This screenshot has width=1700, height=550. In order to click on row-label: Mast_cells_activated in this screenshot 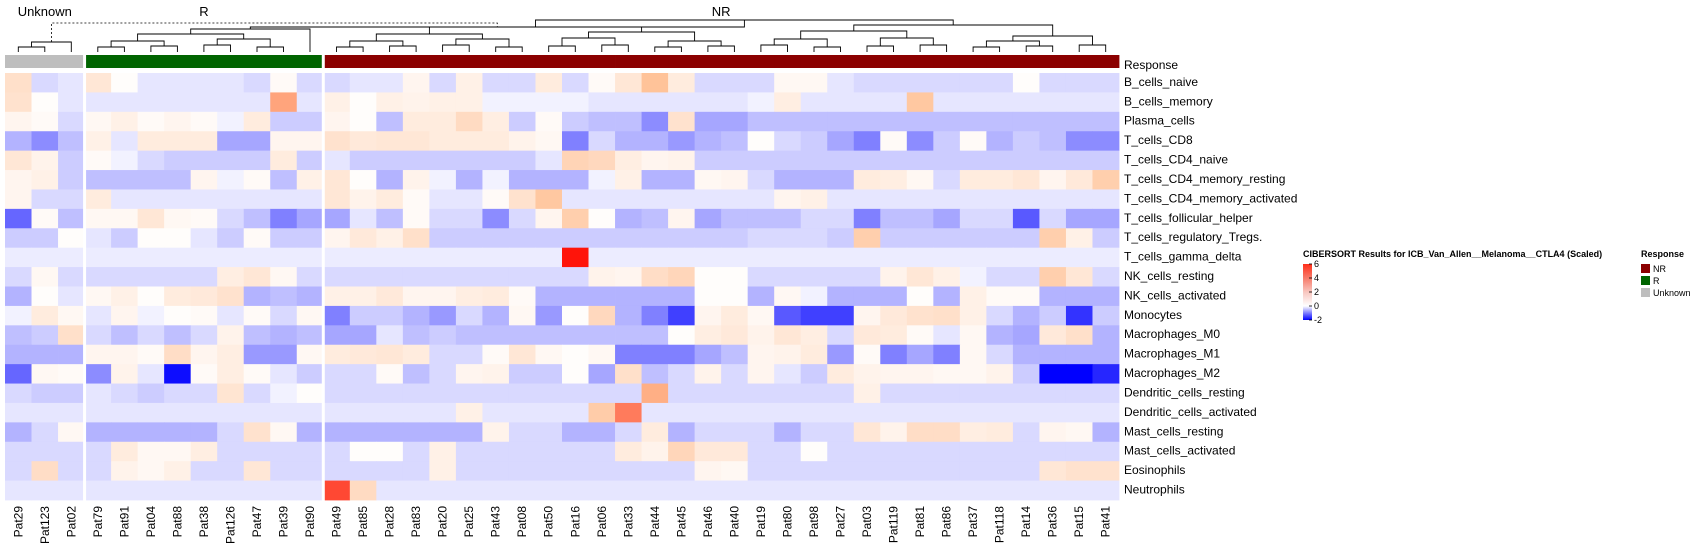, I will do `click(1179, 451)`.